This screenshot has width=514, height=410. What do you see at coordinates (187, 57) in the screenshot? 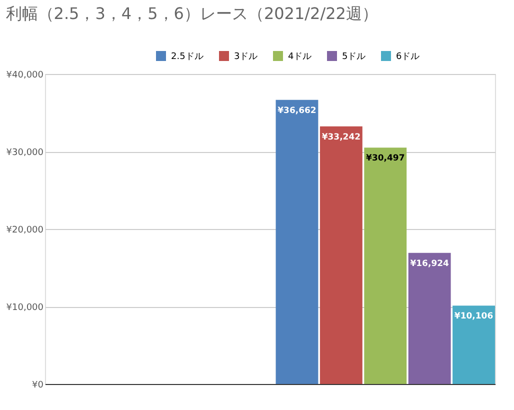
I see `legend-label: 2.5ドル` at bounding box center [187, 57].